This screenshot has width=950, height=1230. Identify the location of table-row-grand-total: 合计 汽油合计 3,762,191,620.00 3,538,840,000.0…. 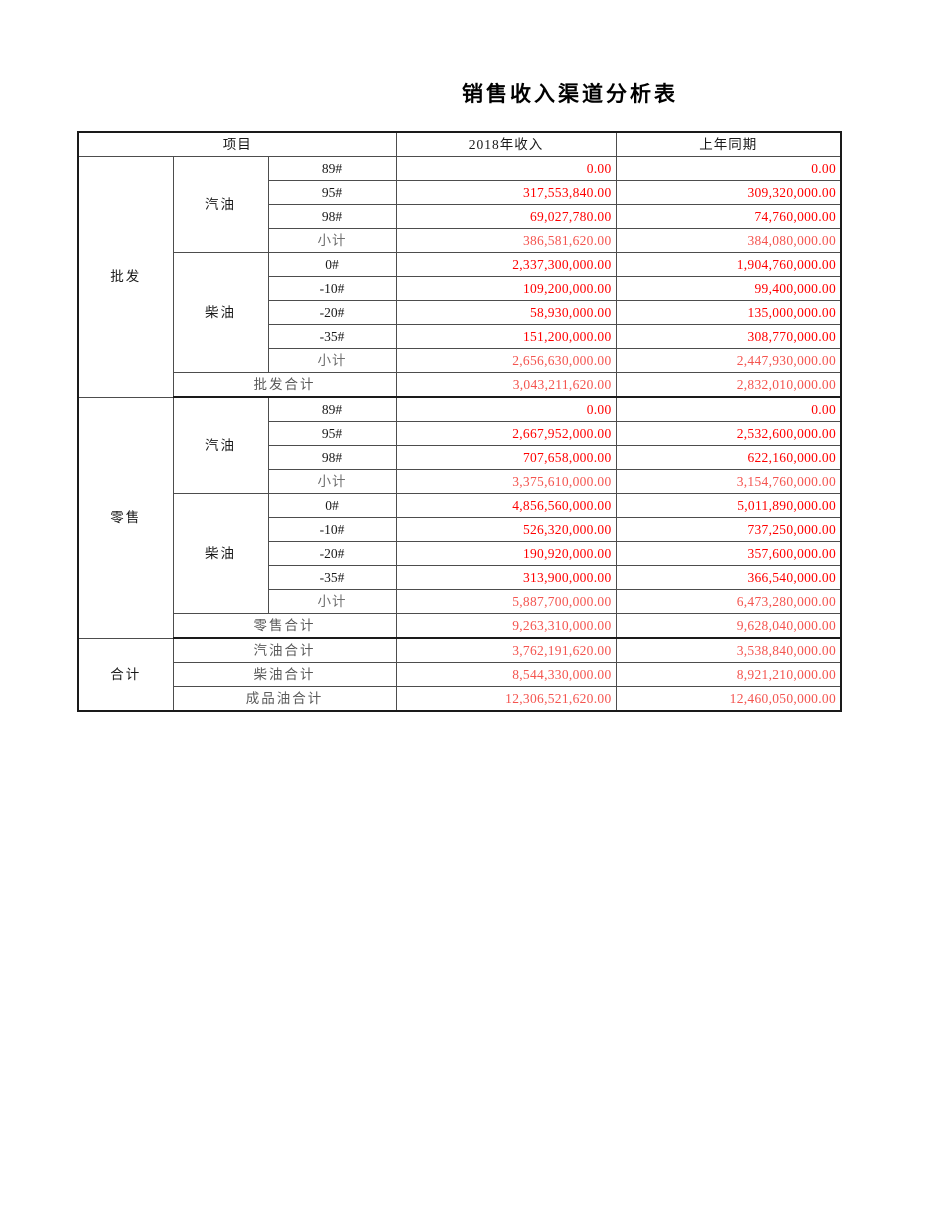
(459, 674).